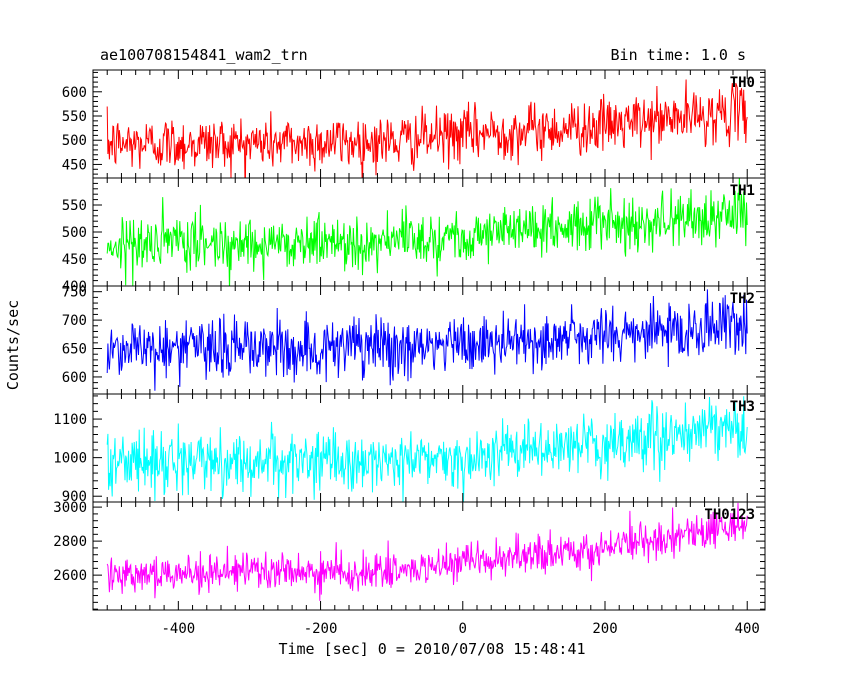 The height and width of the screenshot is (680, 850). I want to click on y-tick-label: 900, so click(74, 497).